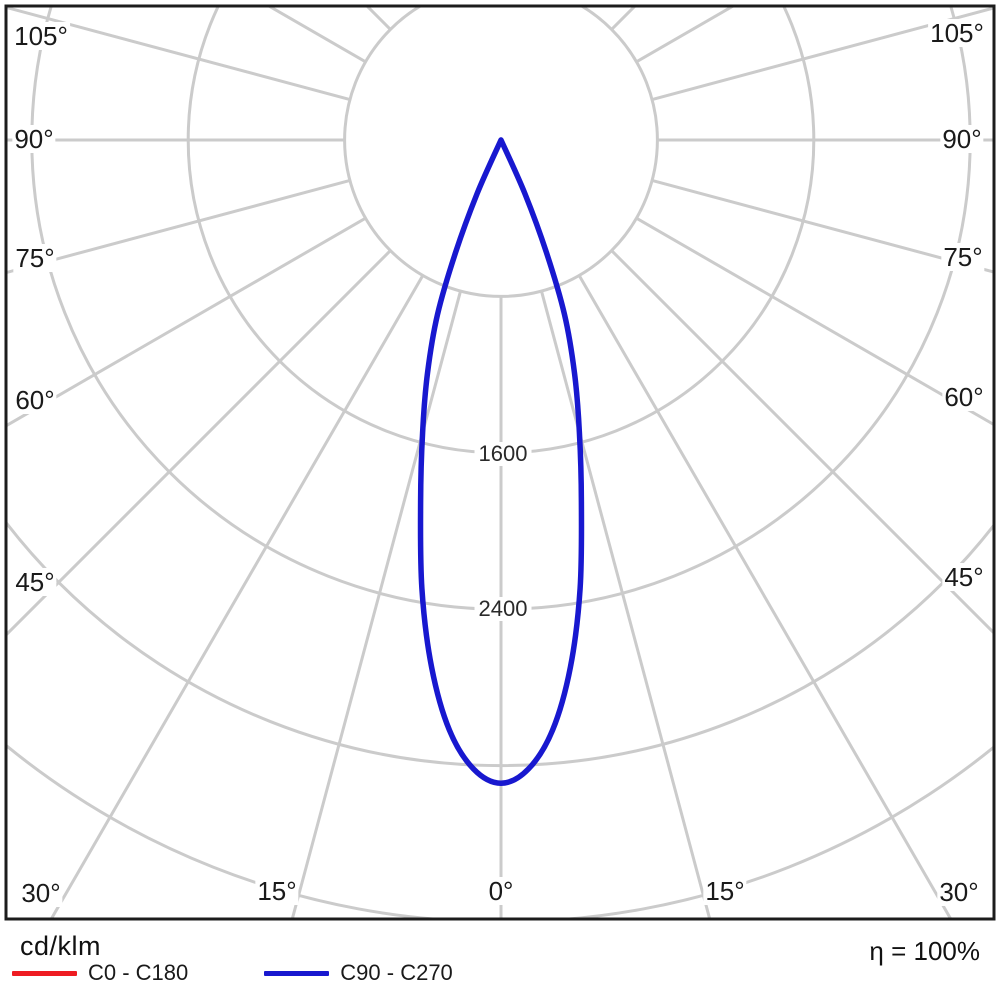 This screenshot has height=1000, width=1000. What do you see at coordinates (138, 972) in the screenshot?
I see `legend-label-c0-c180: C0 - C180` at bounding box center [138, 972].